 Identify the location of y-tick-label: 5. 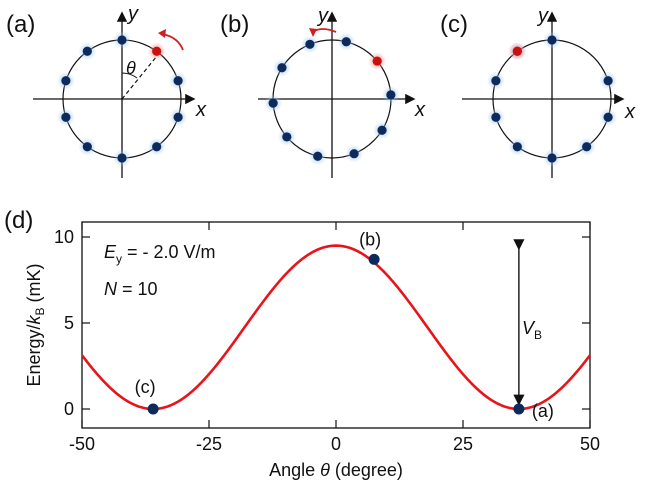
(69, 323).